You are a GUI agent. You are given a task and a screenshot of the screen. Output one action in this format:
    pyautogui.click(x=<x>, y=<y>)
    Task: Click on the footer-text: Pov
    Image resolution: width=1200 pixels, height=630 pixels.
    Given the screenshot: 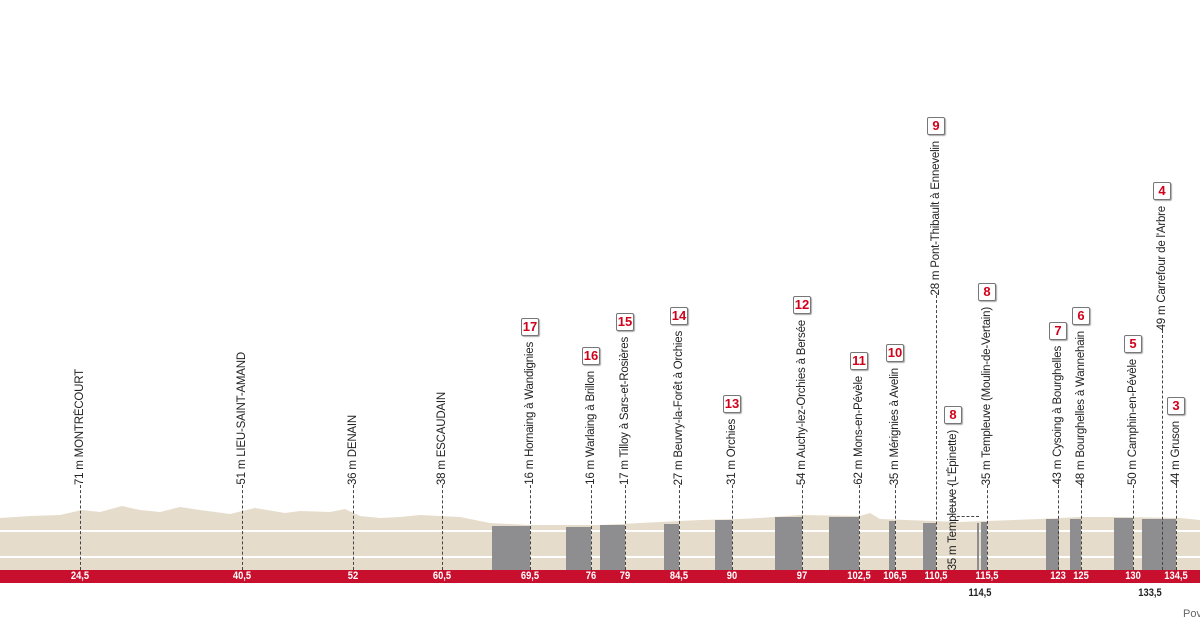 What is the action you would take?
    pyautogui.click(x=1191, y=614)
    